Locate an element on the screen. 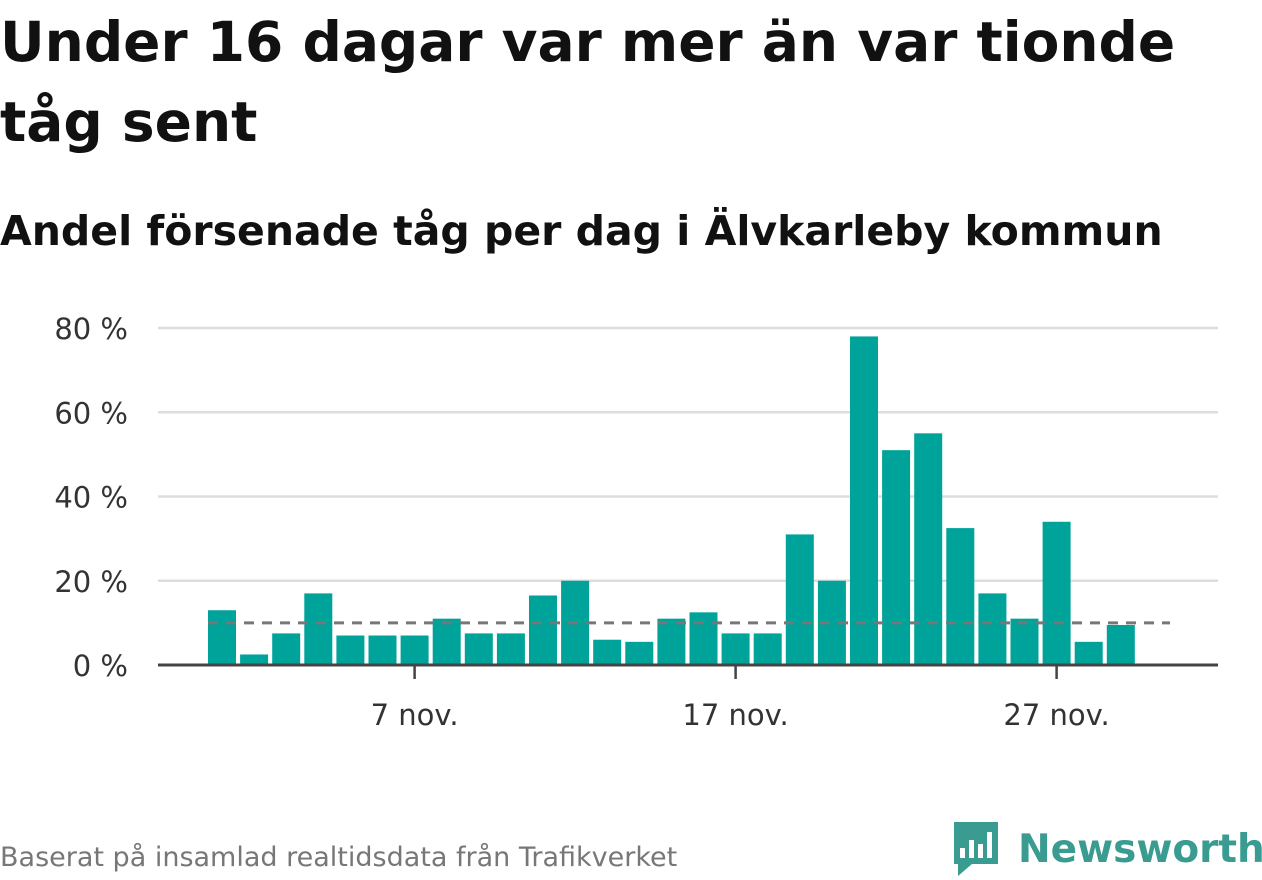 The image size is (1262, 880). x-tick-label: 7 nov. is located at coordinates (415, 715).